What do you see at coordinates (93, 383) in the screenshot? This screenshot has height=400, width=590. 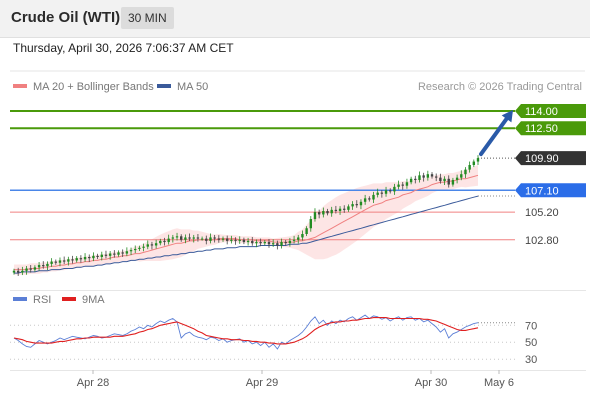 I see `x-tick-label: Apr 28` at bounding box center [93, 383].